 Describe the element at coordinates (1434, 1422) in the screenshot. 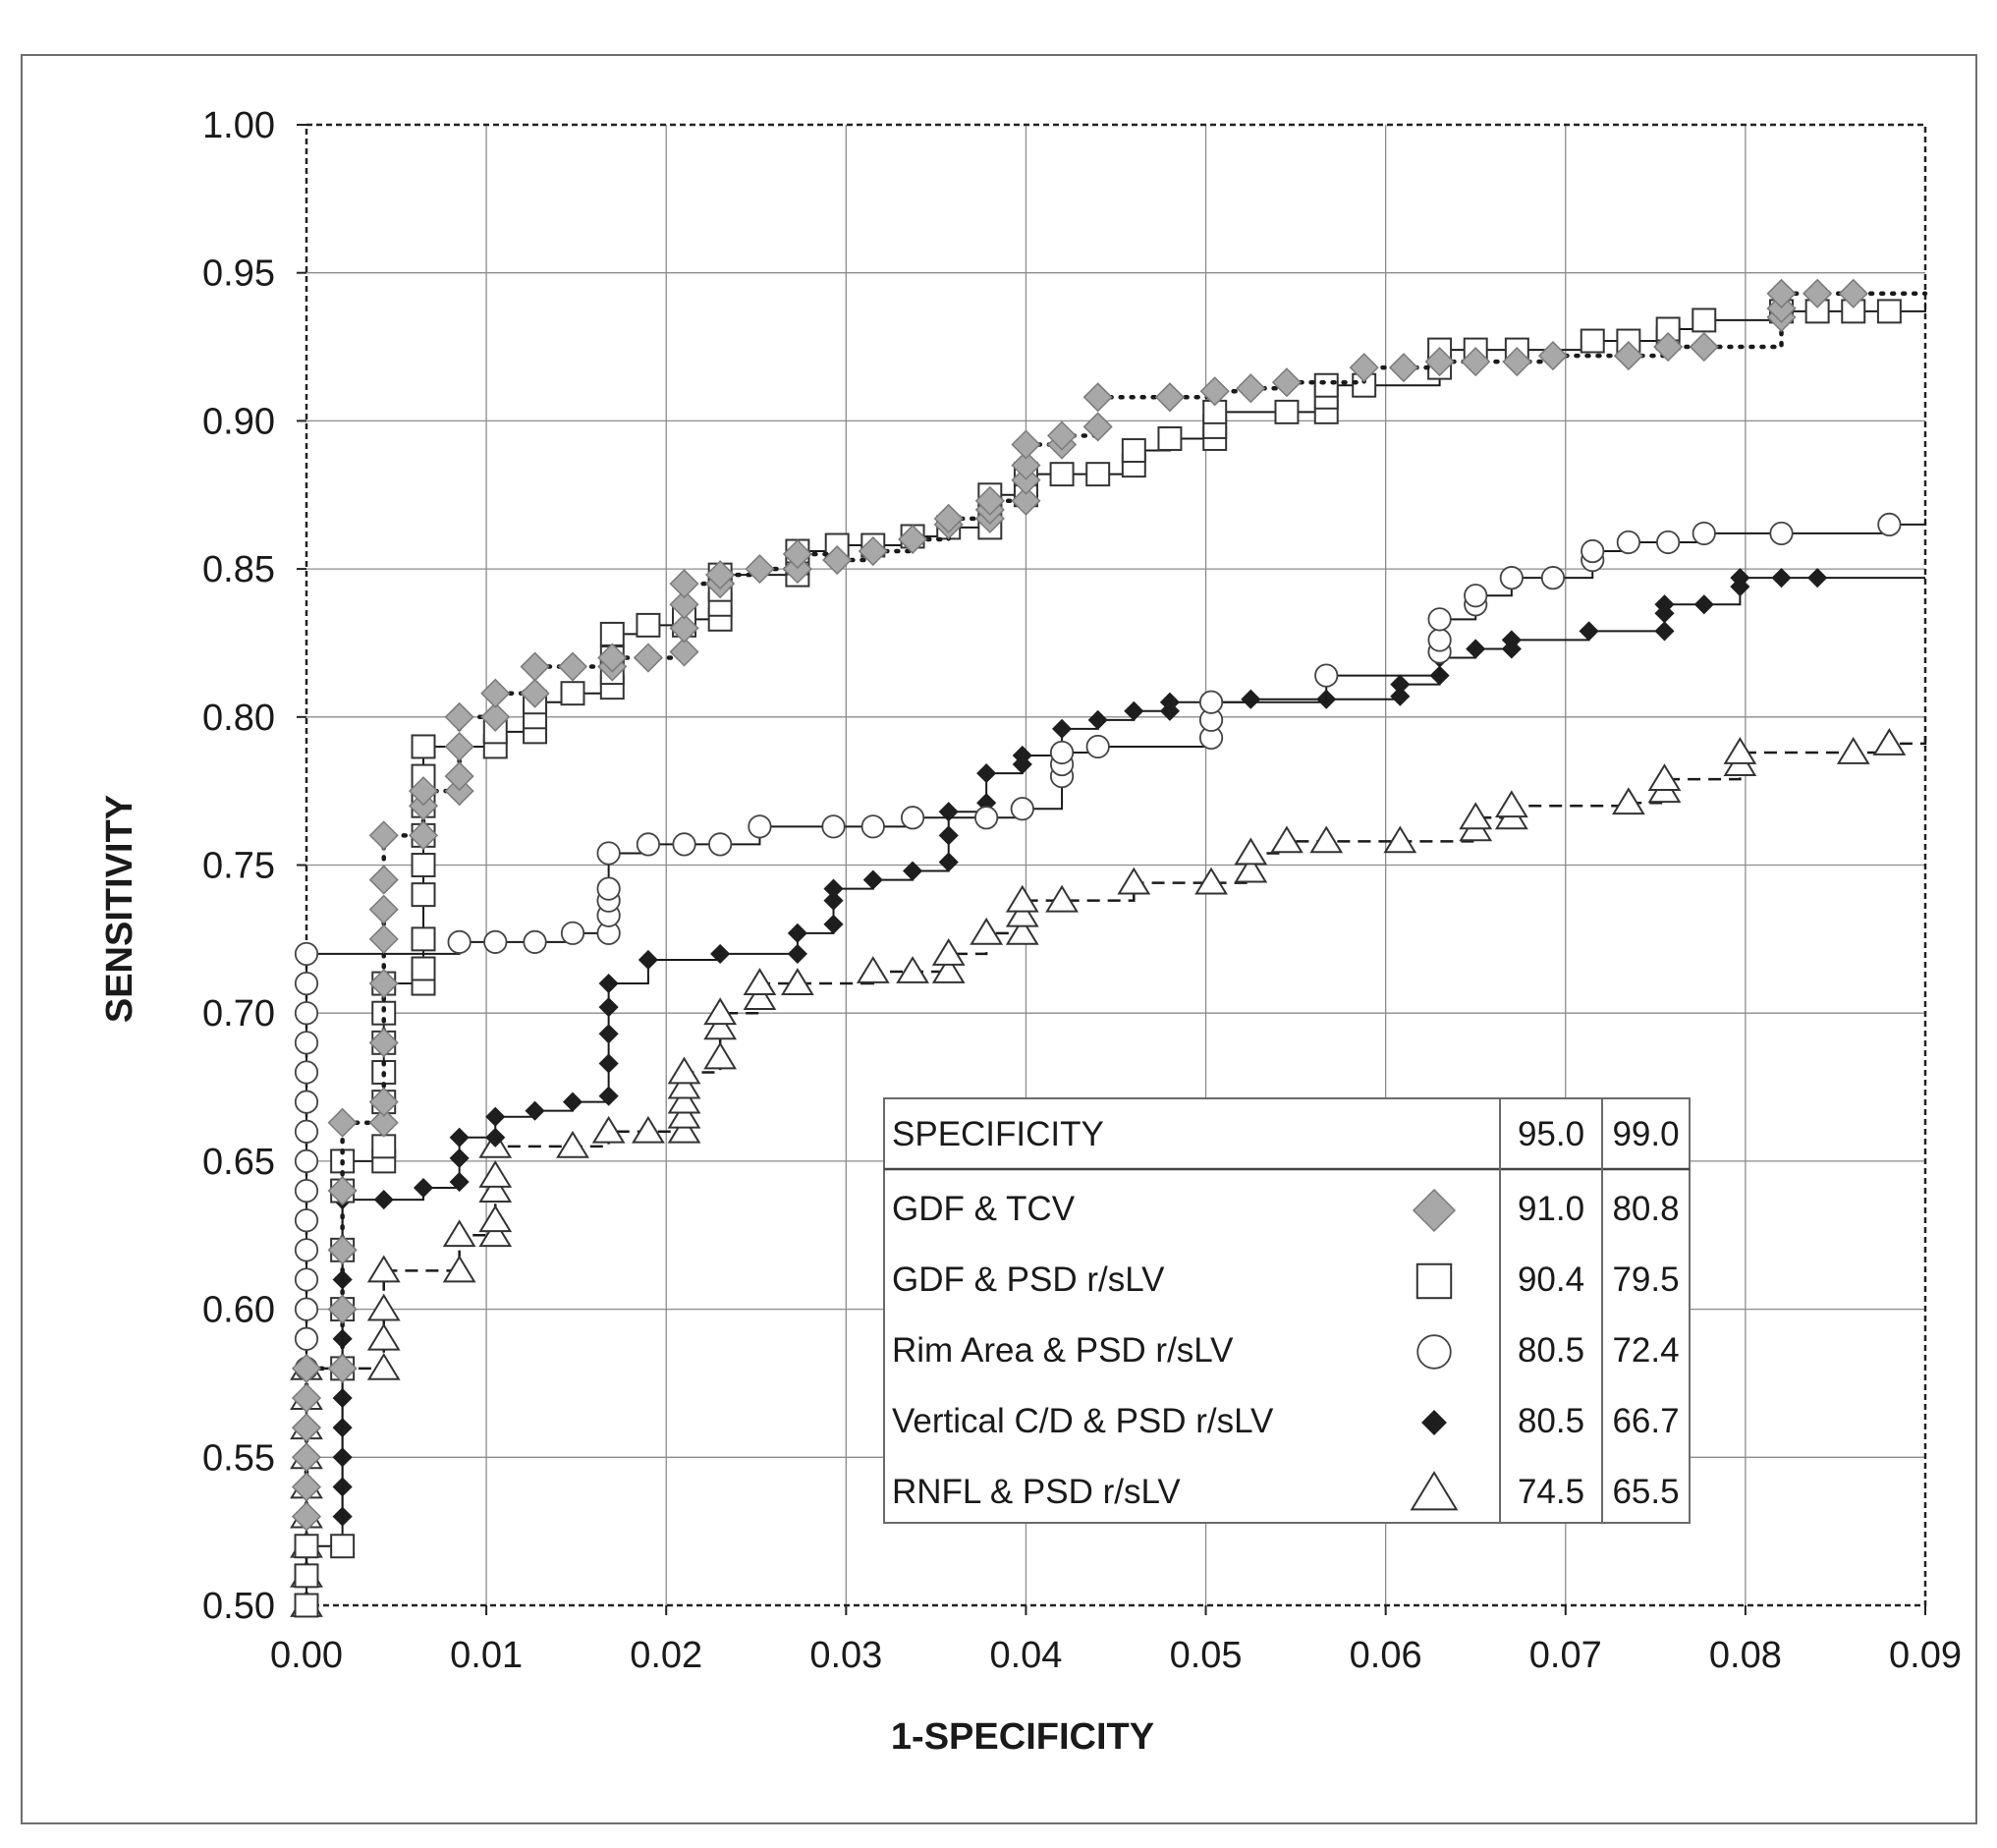

I see `legend-marker-diamond-black` at that location.